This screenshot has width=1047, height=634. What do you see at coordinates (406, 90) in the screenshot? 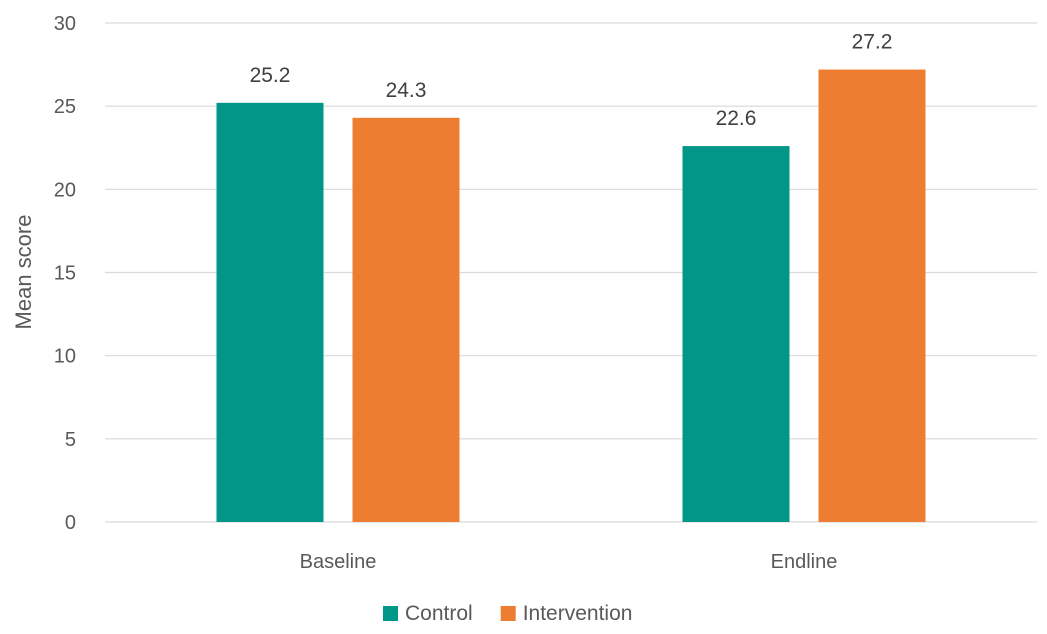
I see `data-label: 24.3` at bounding box center [406, 90].